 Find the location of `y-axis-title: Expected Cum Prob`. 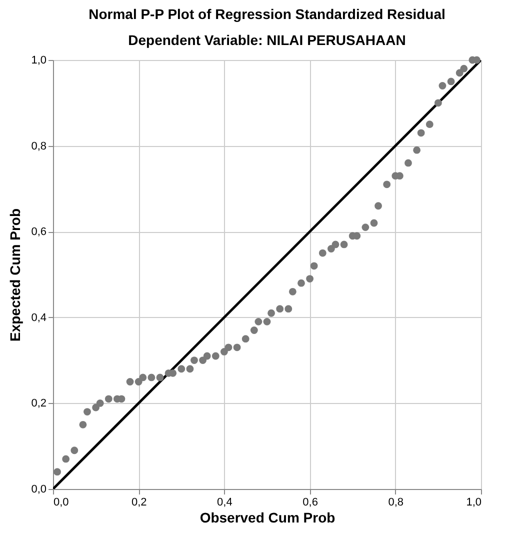

y-axis-title: Expected Cum Prob is located at coordinates (15, 275).